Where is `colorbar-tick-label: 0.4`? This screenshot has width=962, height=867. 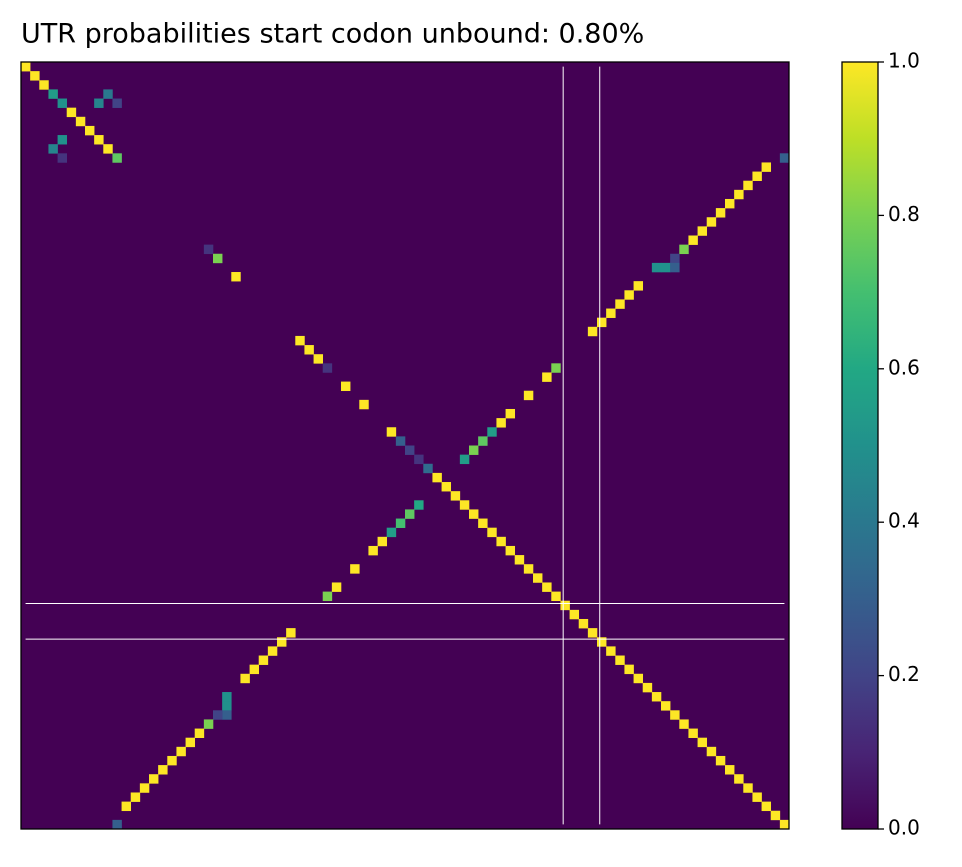 colorbar-tick-label: 0.4 is located at coordinates (904, 521).